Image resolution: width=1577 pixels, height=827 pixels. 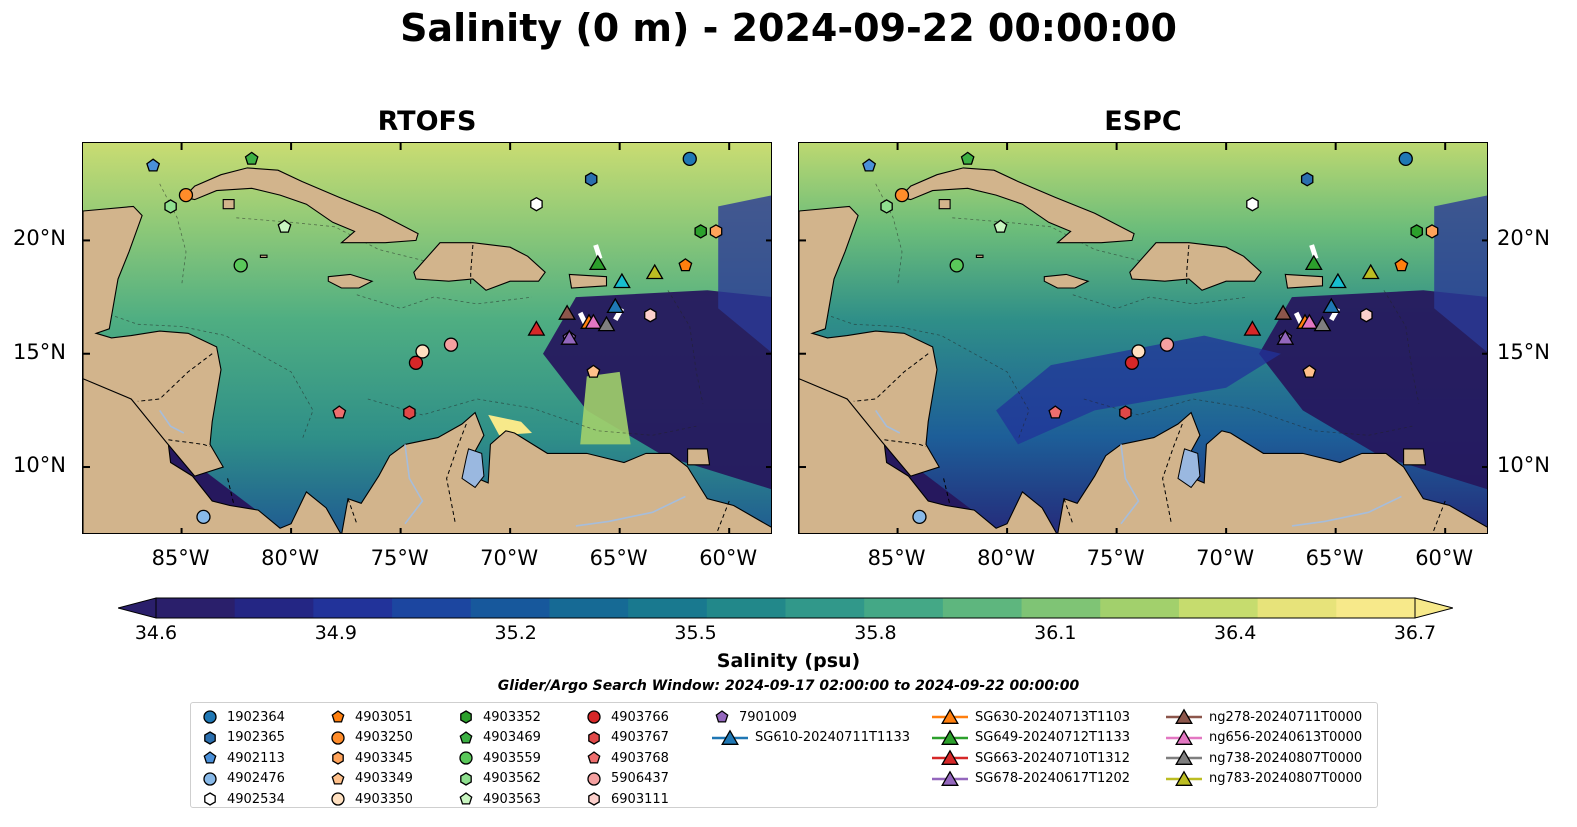 What do you see at coordinates (594, 717) in the screenshot?
I see `circle-legend-icon` at bounding box center [594, 717].